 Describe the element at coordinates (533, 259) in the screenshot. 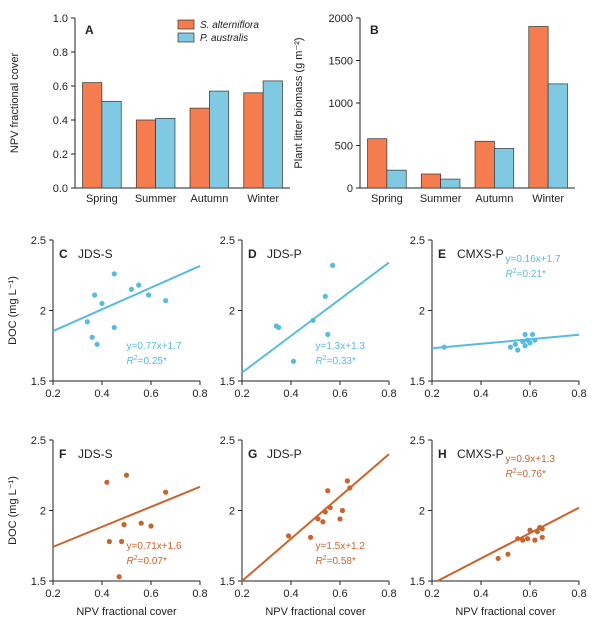

I see `fit-equation: y=0.16x+1.7` at that location.